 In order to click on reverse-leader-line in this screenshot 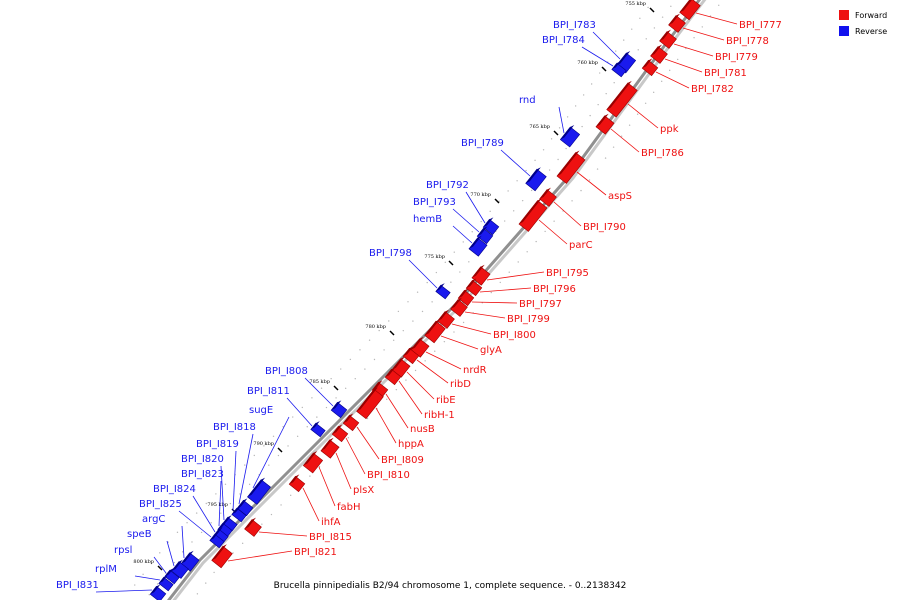, I will do `click(124, 591)`.